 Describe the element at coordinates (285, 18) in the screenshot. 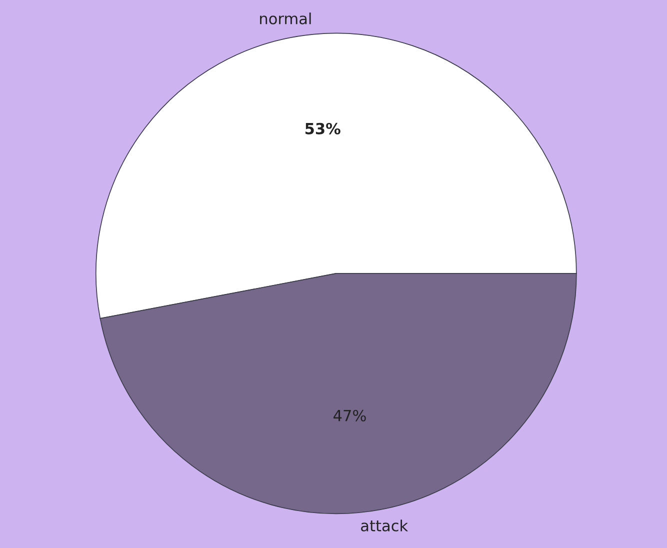

I see `slice-label: normal` at that location.